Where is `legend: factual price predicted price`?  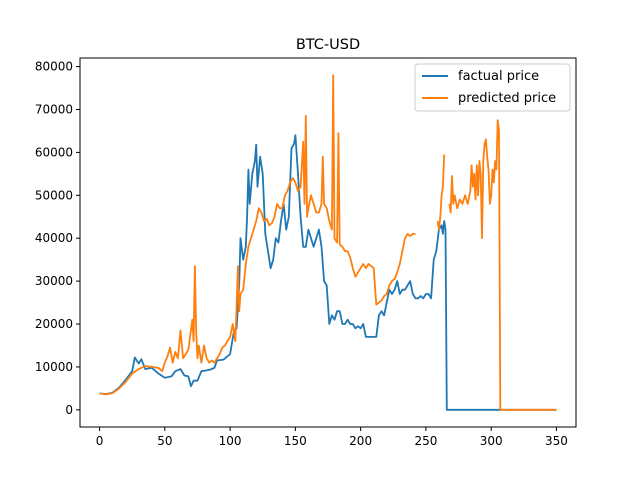 legend: factual price predicted price is located at coordinates (492, 87).